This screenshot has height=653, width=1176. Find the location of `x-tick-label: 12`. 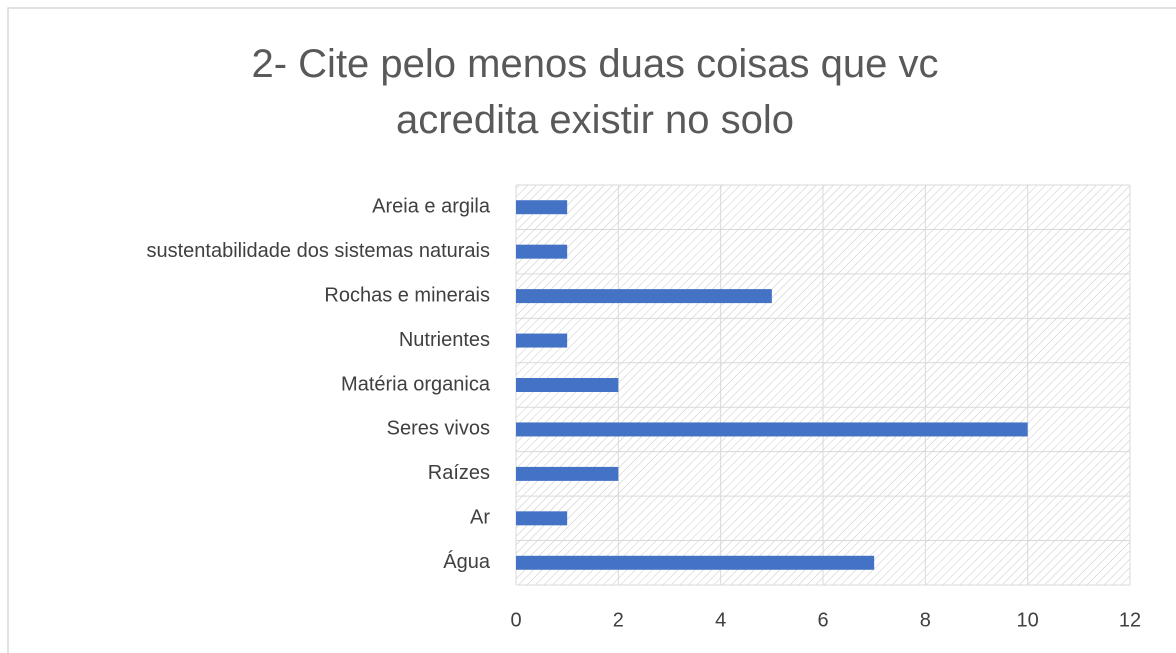

x-tick-label: 12 is located at coordinates (1130, 620).